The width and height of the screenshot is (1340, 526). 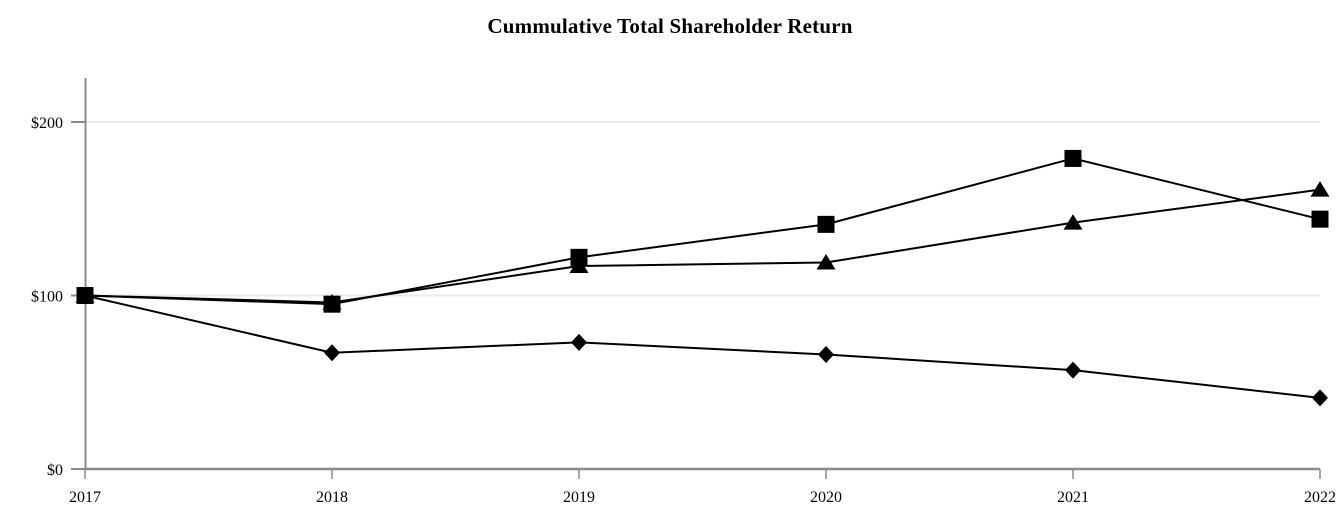 I want to click on x-tick-label: 2020, so click(x=826, y=497).